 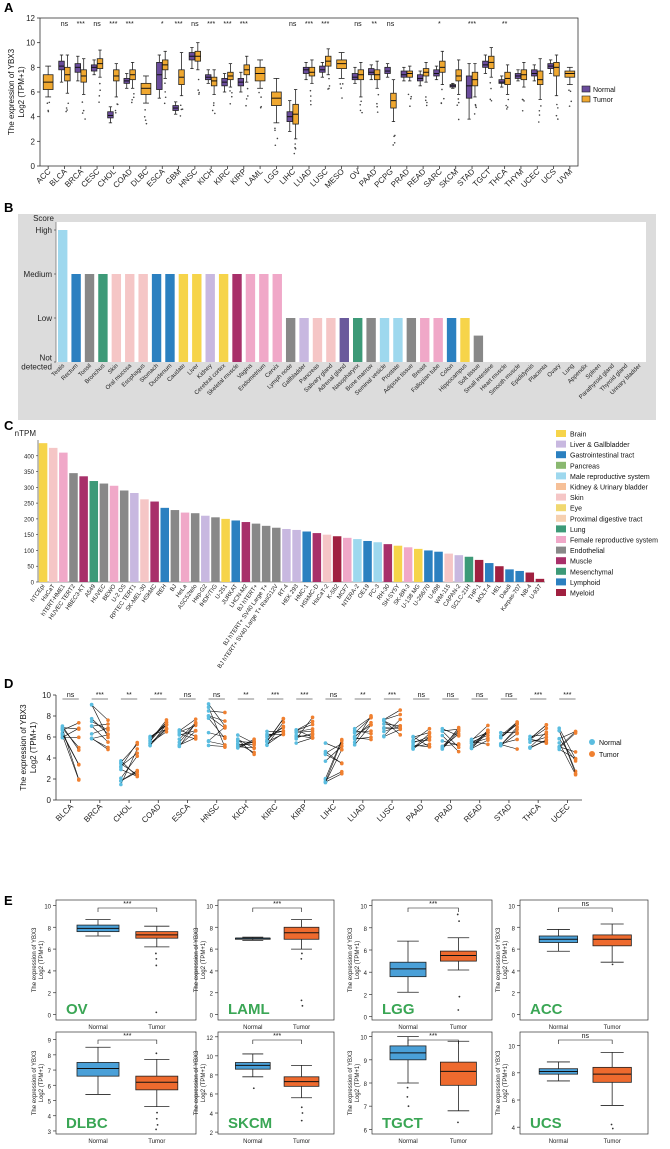 I want to click on legend-tumor-label: Tumor, so click(x=603, y=100).